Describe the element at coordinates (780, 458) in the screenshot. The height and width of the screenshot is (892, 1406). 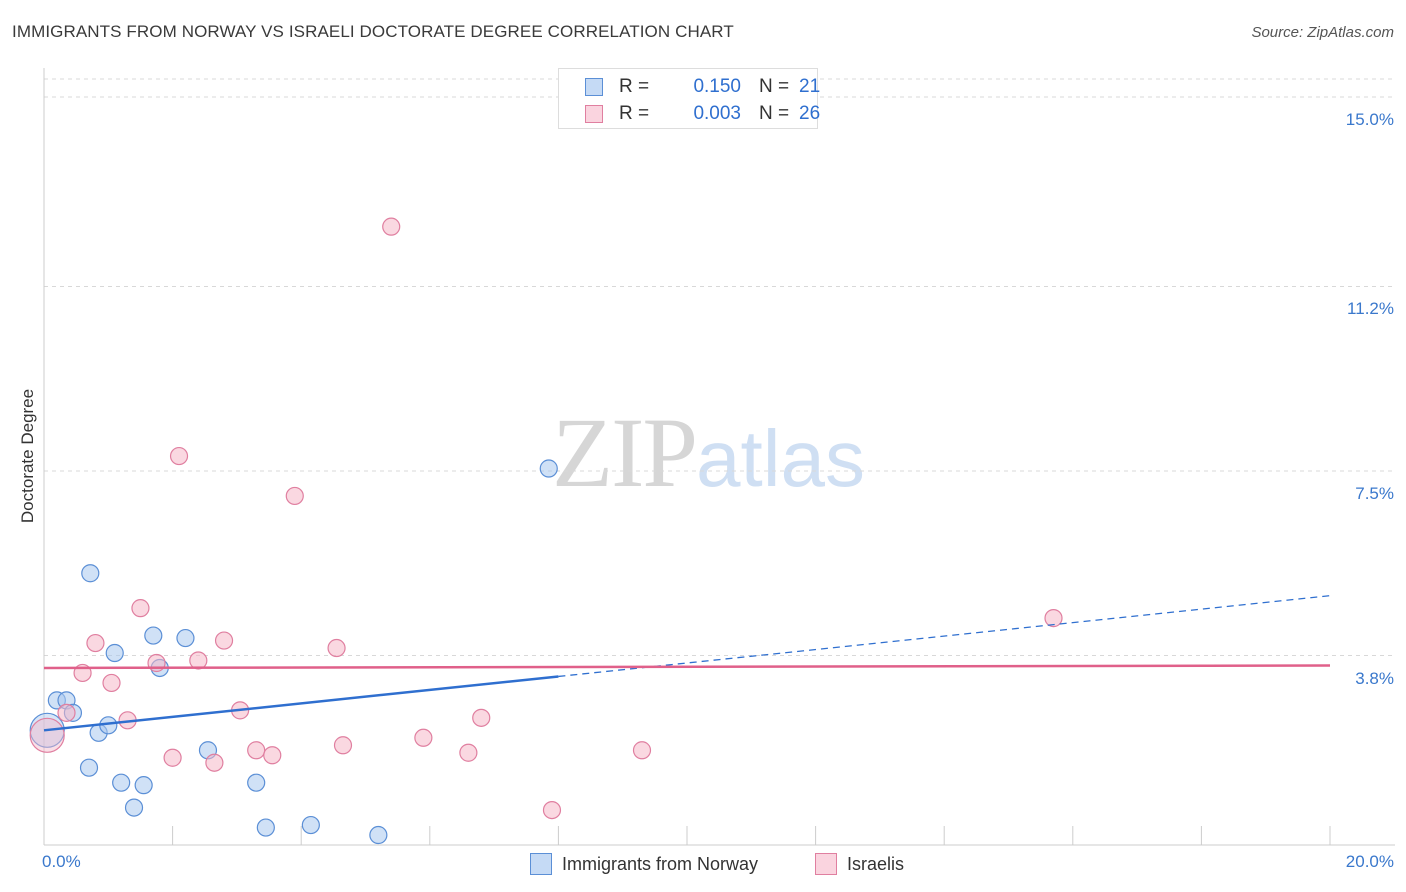
I see `watermark-atlas: atlas` at that location.